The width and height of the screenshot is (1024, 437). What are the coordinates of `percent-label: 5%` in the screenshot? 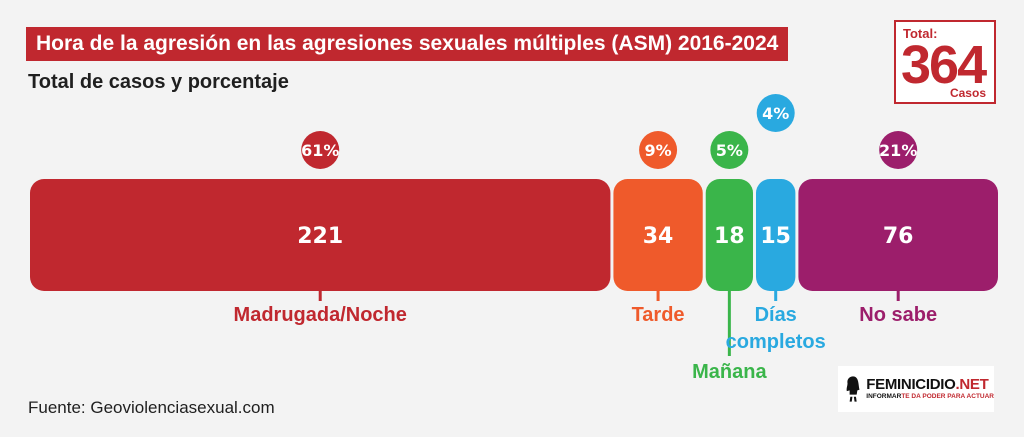 It's located at (729, 150).